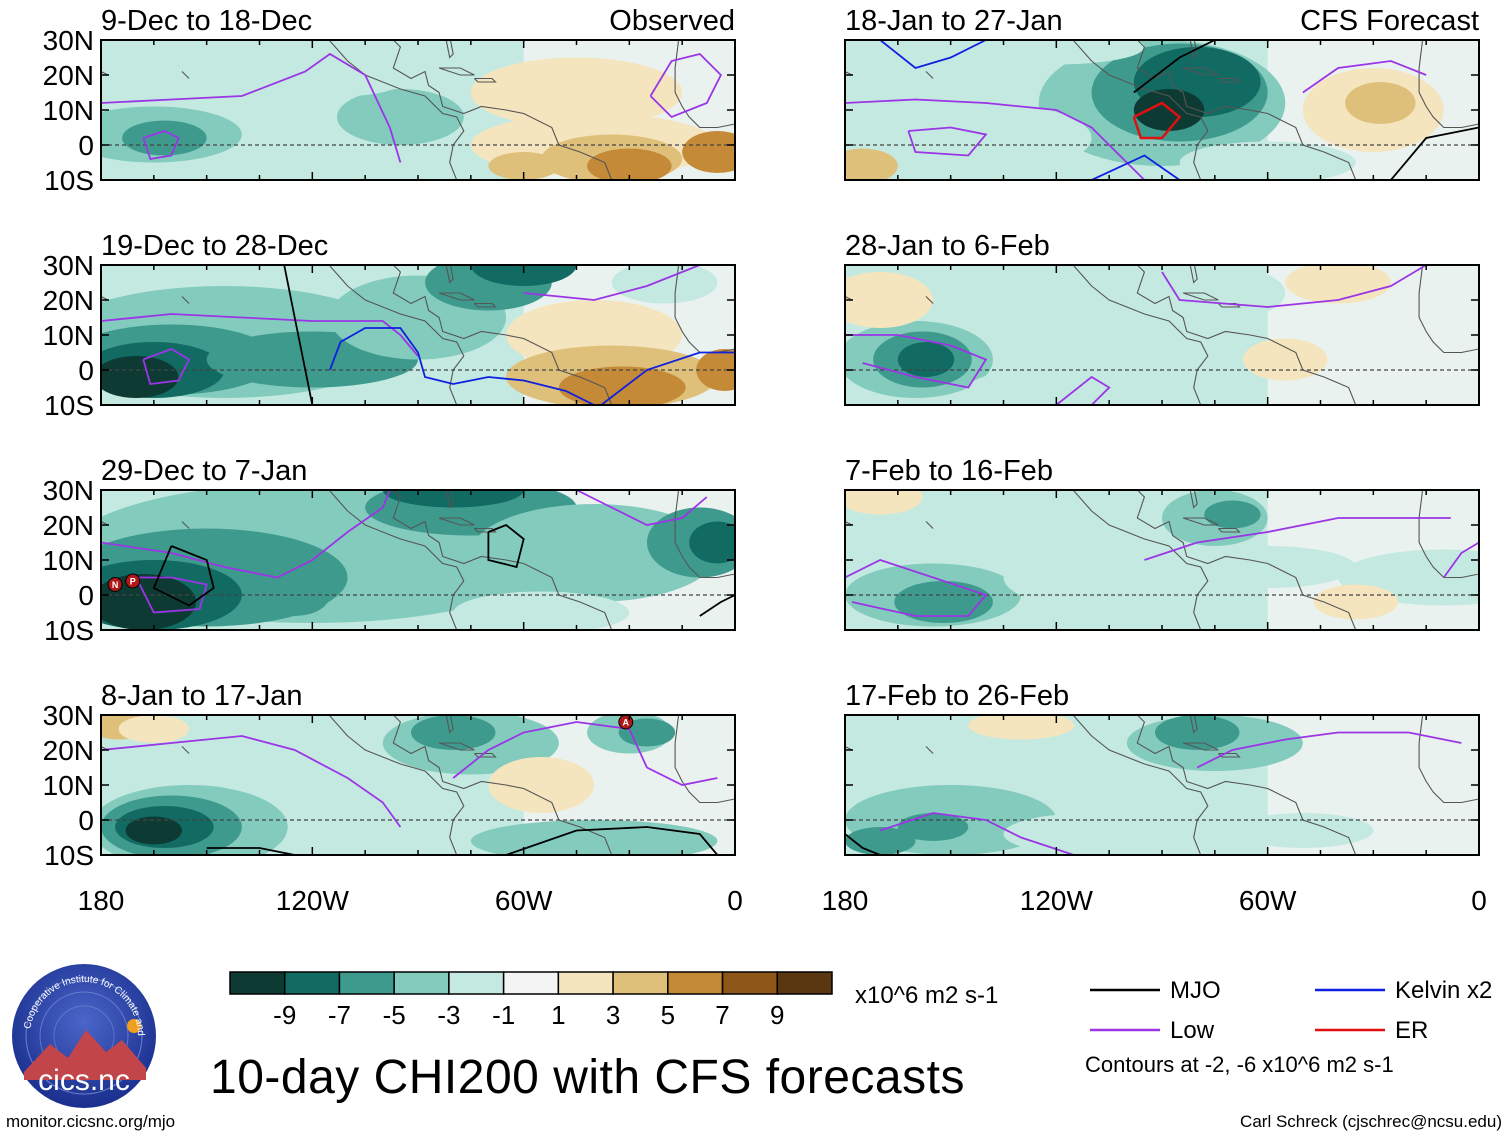  I want to click on storm-marker: N, so click(115, 584).